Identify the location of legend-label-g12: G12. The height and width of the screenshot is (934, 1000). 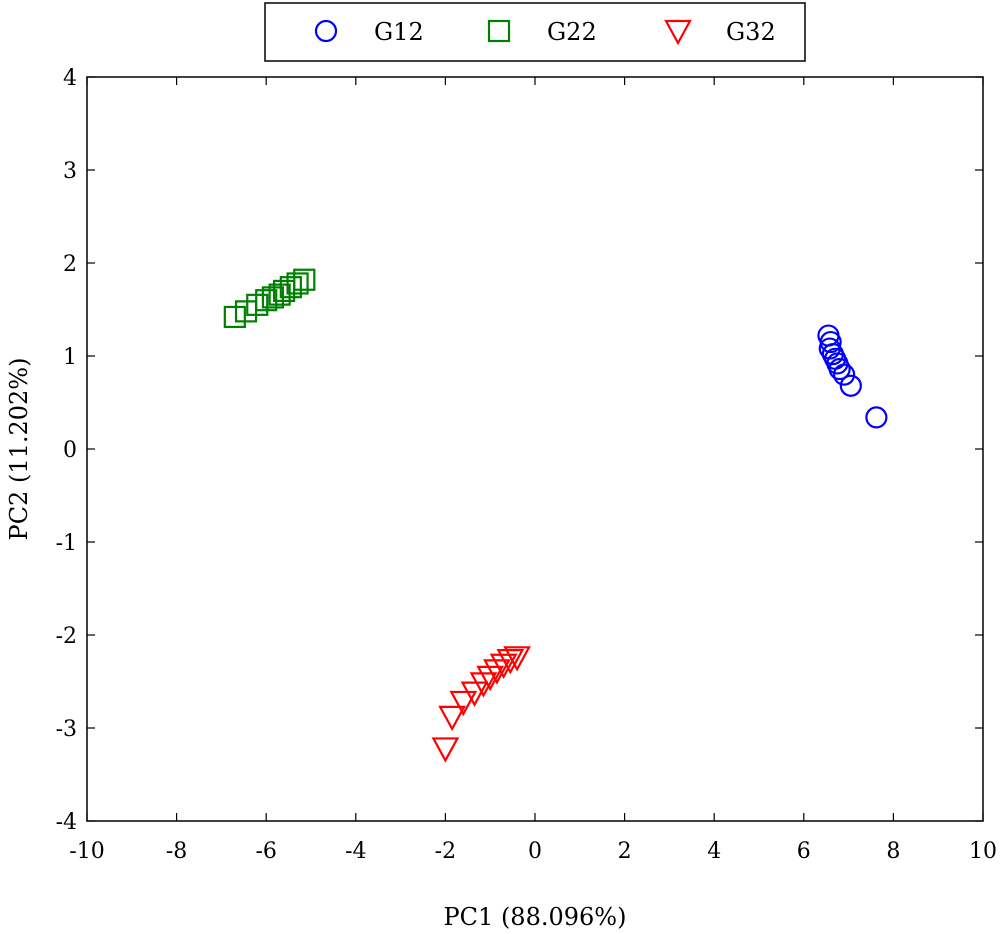
(399, 32).